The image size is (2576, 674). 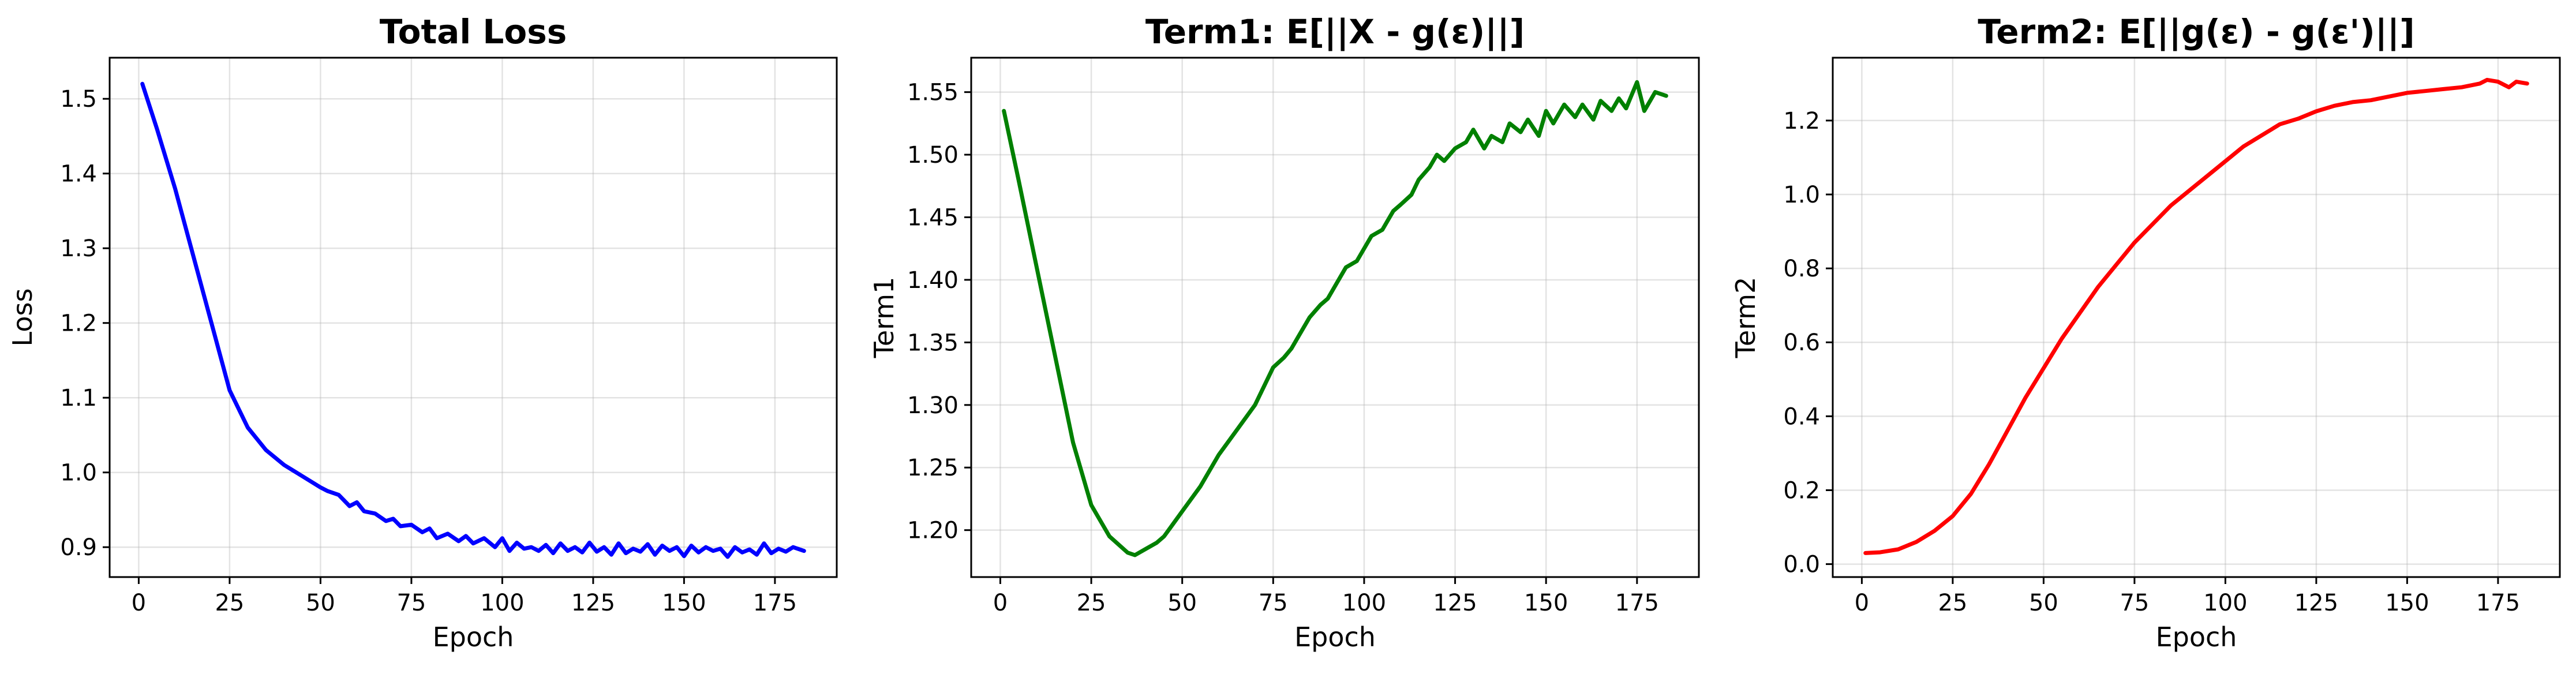 I want to click on y-axis-label: Term2, so click(x=1746, y=318).